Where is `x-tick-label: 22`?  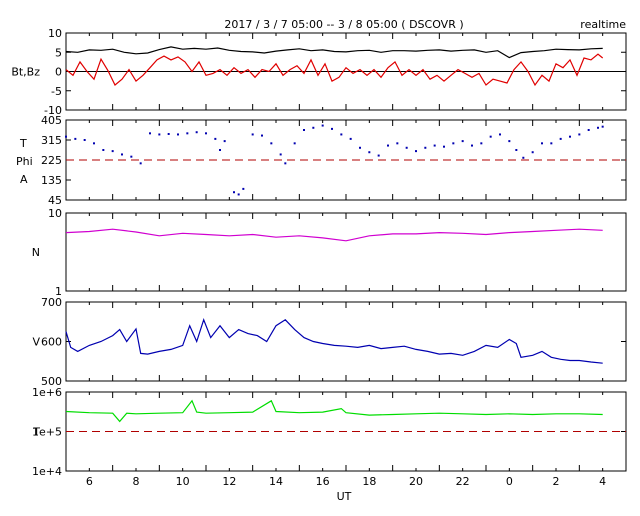 x-tick-label: 22 is located at coordinates (463, 481).